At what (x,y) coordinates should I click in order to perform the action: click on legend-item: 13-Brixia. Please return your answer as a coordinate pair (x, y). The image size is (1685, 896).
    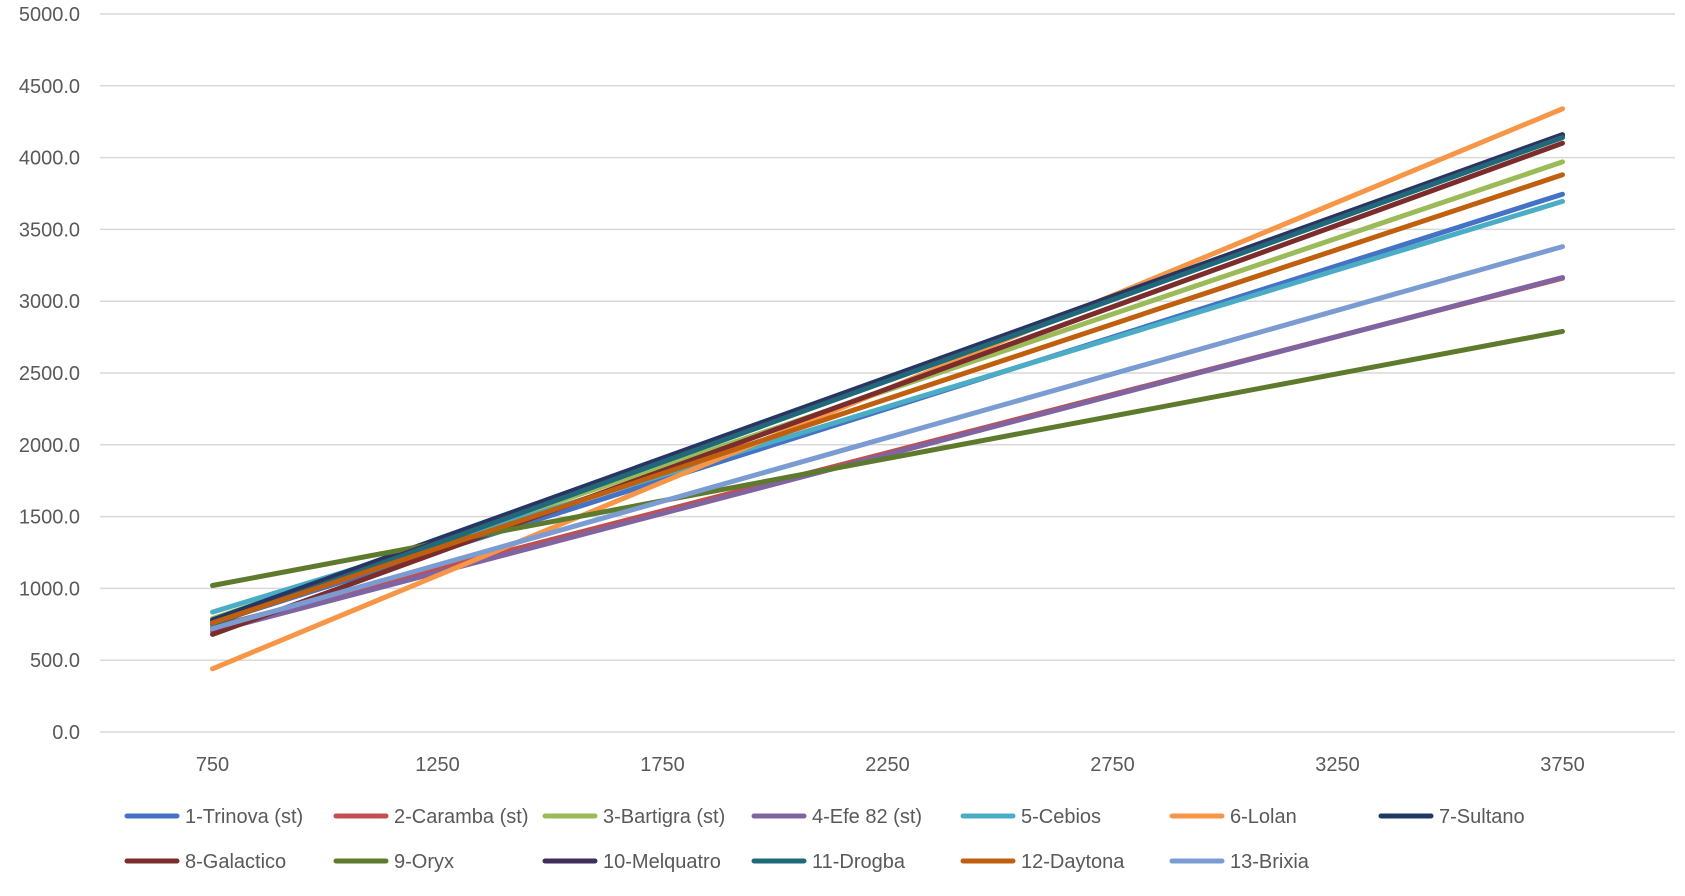
    Looking at the image, I should click on (1239, 862).